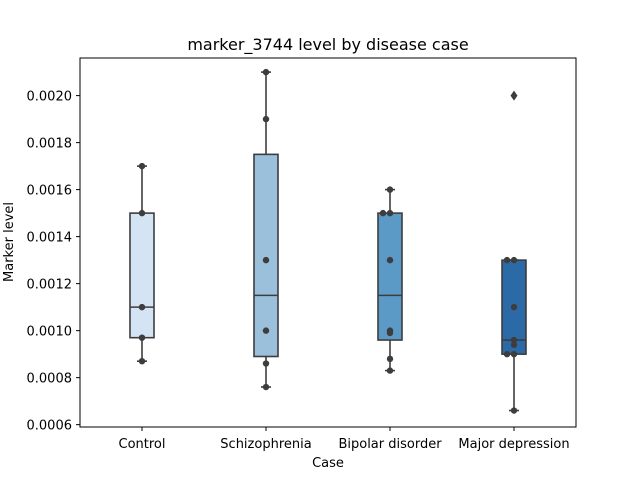 The height and width of the screenshot is (480, 640). Describe the element at coordinates (50, 97) in the screenshot. I see `y-tick-label: 0.0020` at that location.